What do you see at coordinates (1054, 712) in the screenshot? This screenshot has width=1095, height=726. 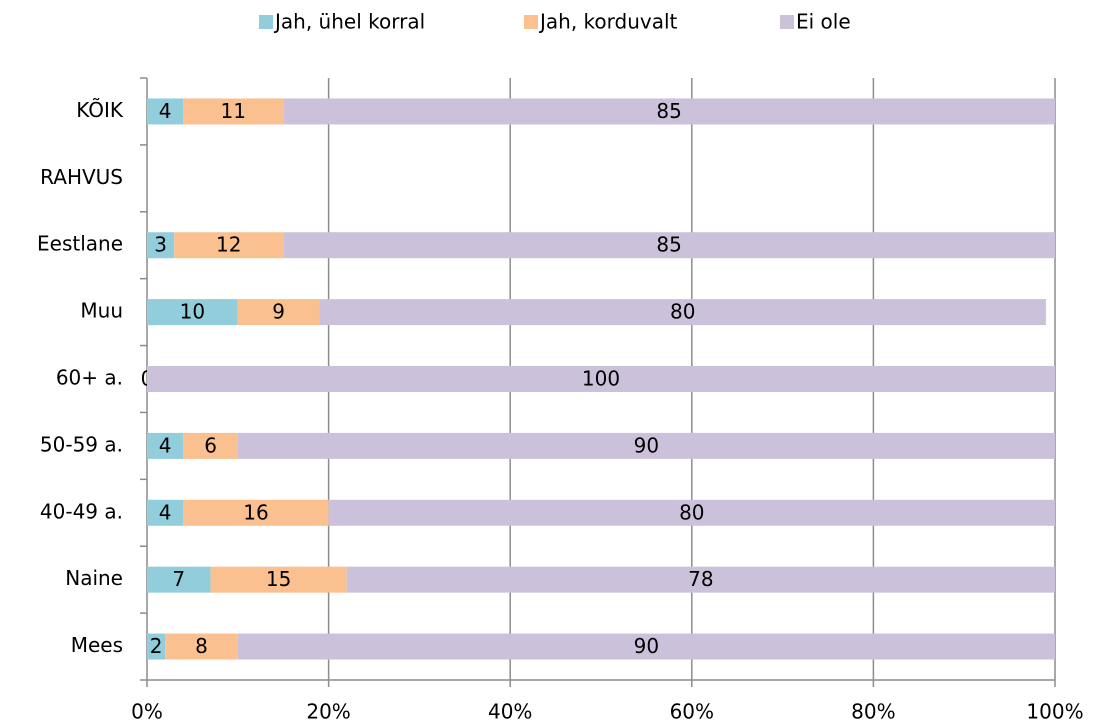 I see `x-tick-label: 100%` at bounding box center [1054, 712].